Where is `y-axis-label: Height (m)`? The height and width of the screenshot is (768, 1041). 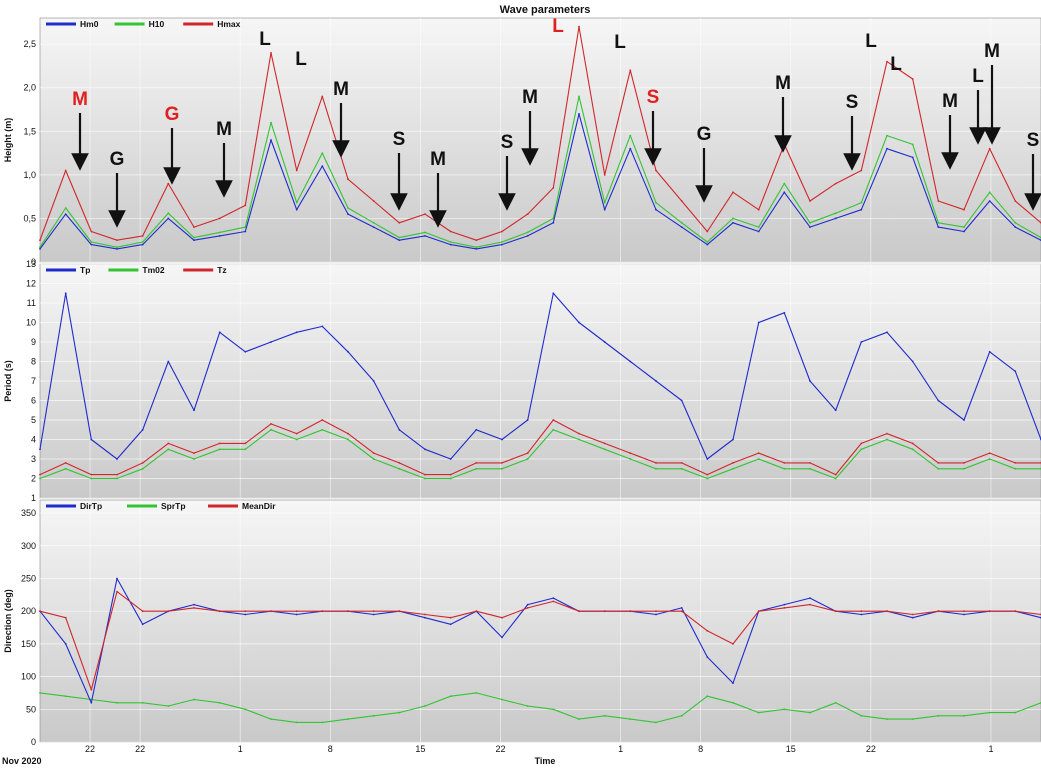 y-axis-label: Height (m) is located at coordinates (8, 140).